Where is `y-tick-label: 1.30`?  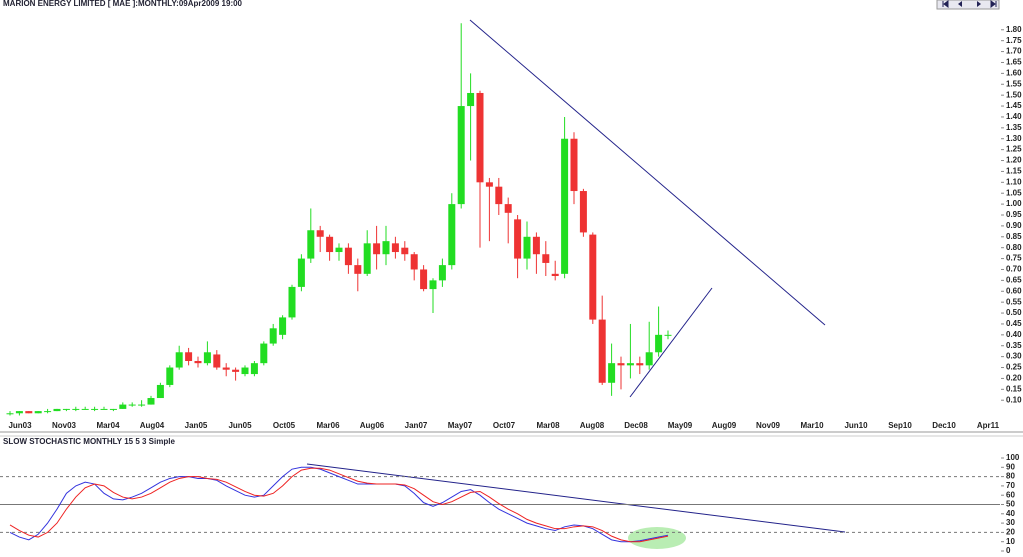 y-tick-label: 1.30 is located at coordinates (1014, 138).